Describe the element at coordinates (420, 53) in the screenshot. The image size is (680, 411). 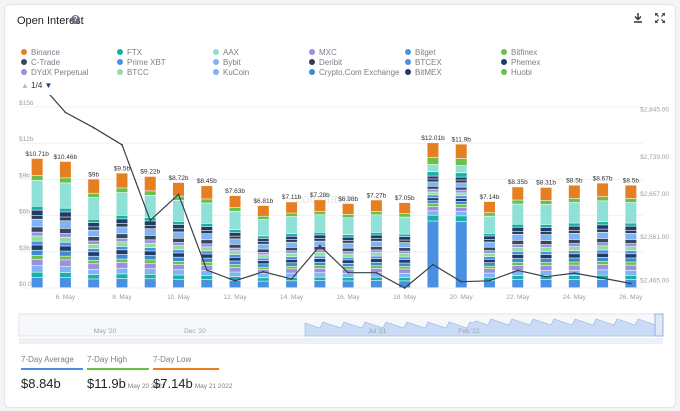
I see `legend-item: Bitget` at that location.